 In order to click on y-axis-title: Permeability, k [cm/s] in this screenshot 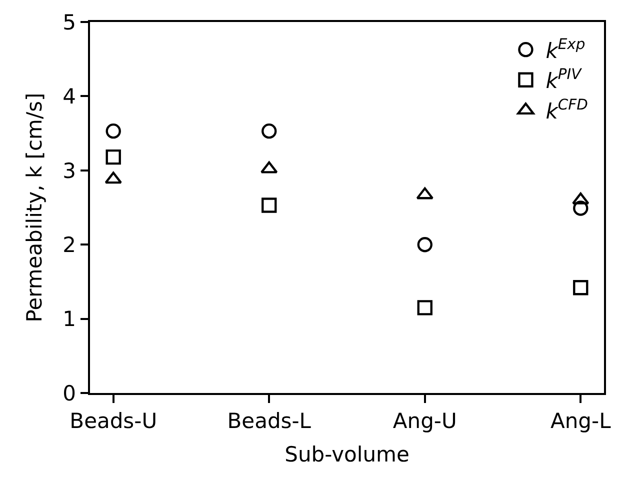, I will do `click(34, 207)`.